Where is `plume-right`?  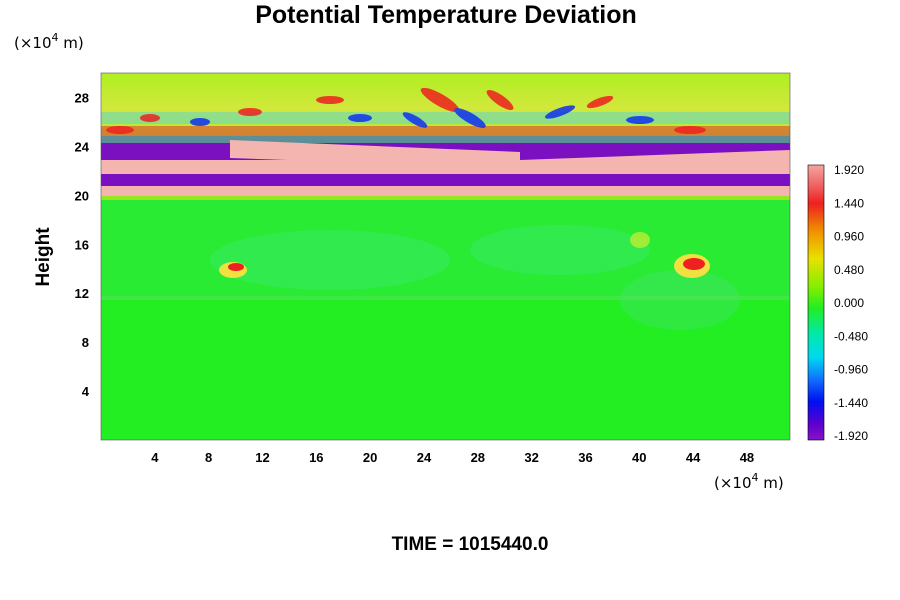
plume-right is located at coordinates (670, 255).